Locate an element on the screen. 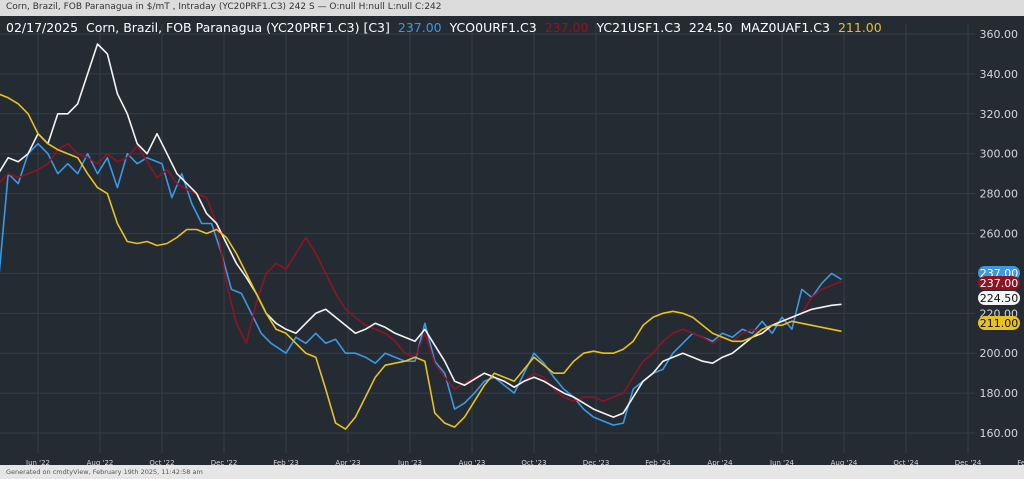 The height and width of the screenshot is (479, 1024). x-tick-label: Dec '24 is located at coordinates (968, 462).